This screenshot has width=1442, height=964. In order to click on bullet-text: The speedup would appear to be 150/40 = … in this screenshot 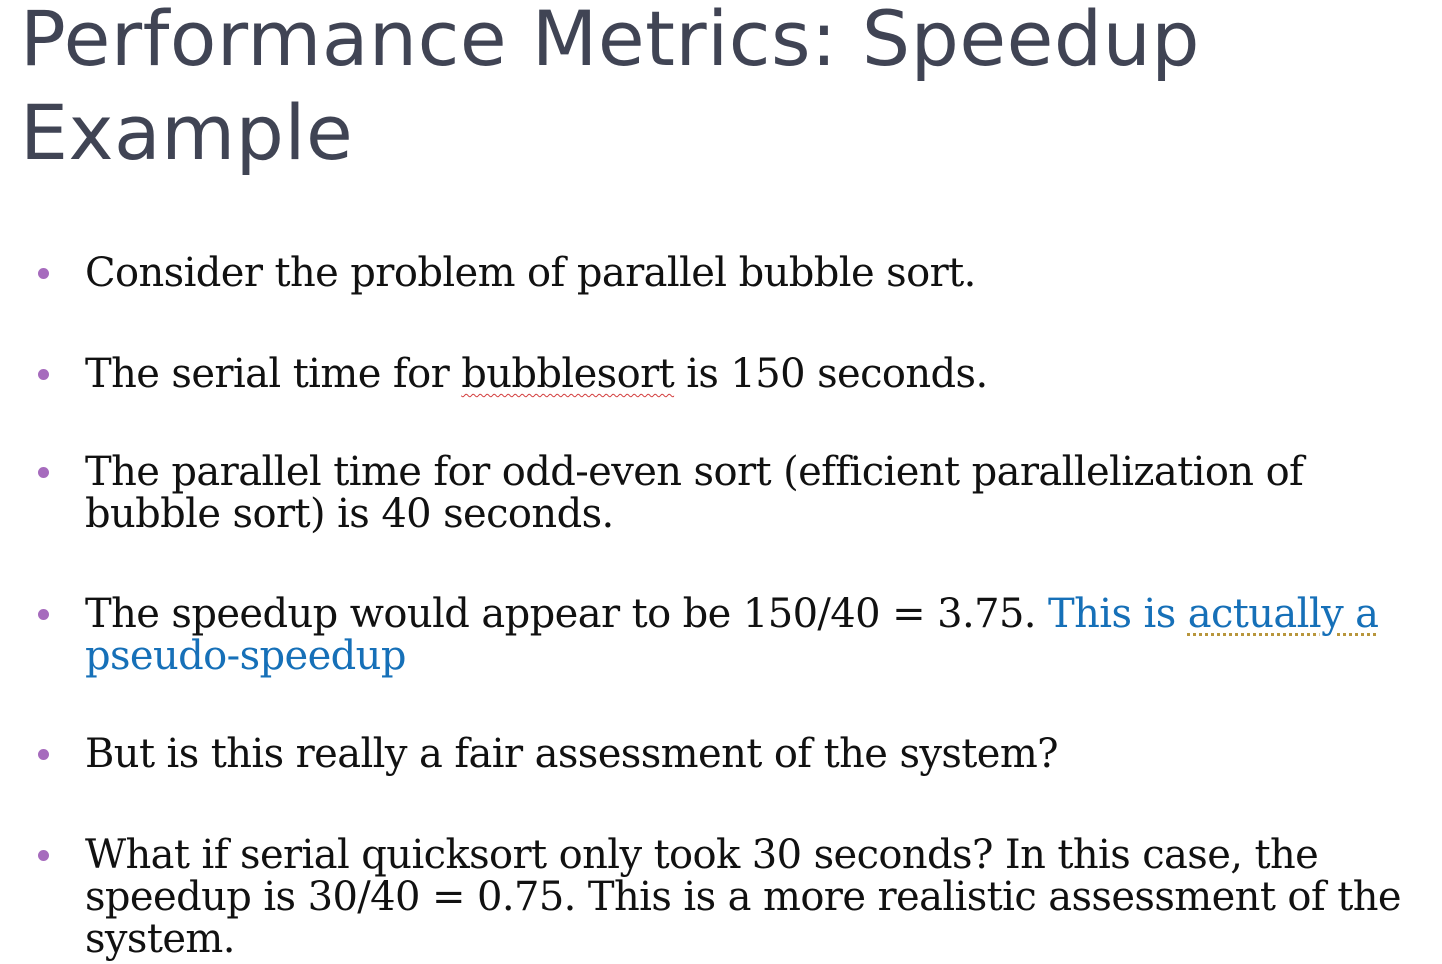, I will do `click(750, 635)`.